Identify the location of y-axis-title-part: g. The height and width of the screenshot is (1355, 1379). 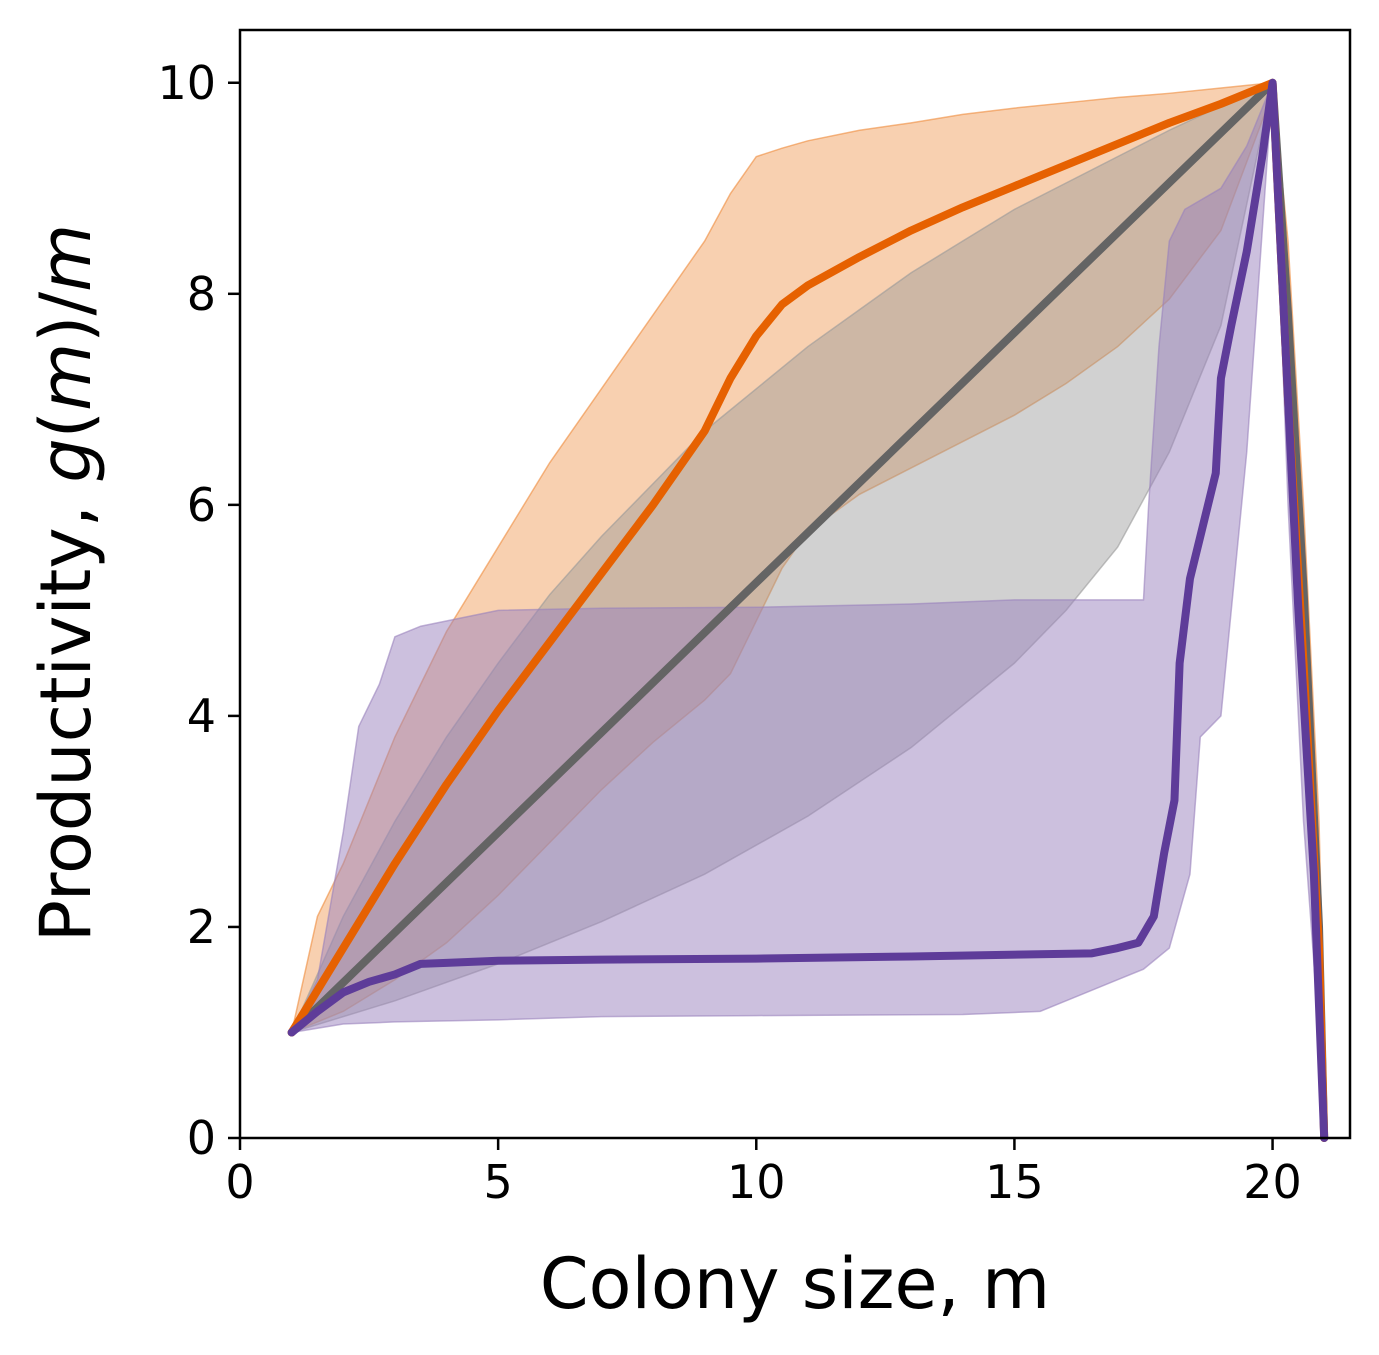
(66, 460).